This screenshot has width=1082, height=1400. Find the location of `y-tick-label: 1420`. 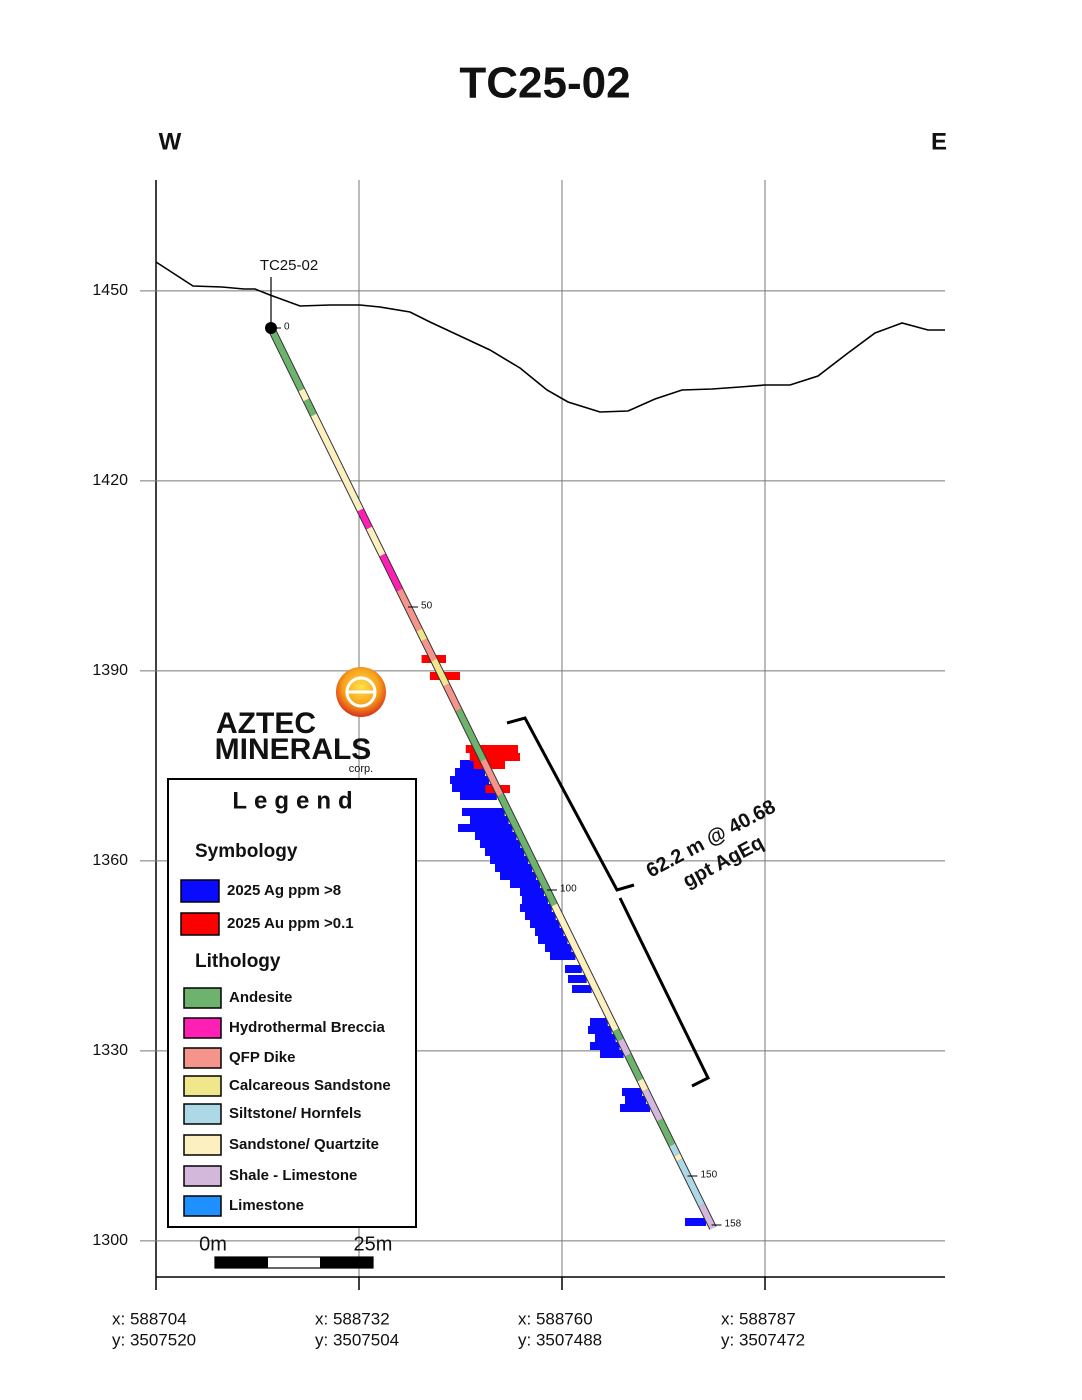

y-tick-label: 1420 is located at coordinates (110, 480).